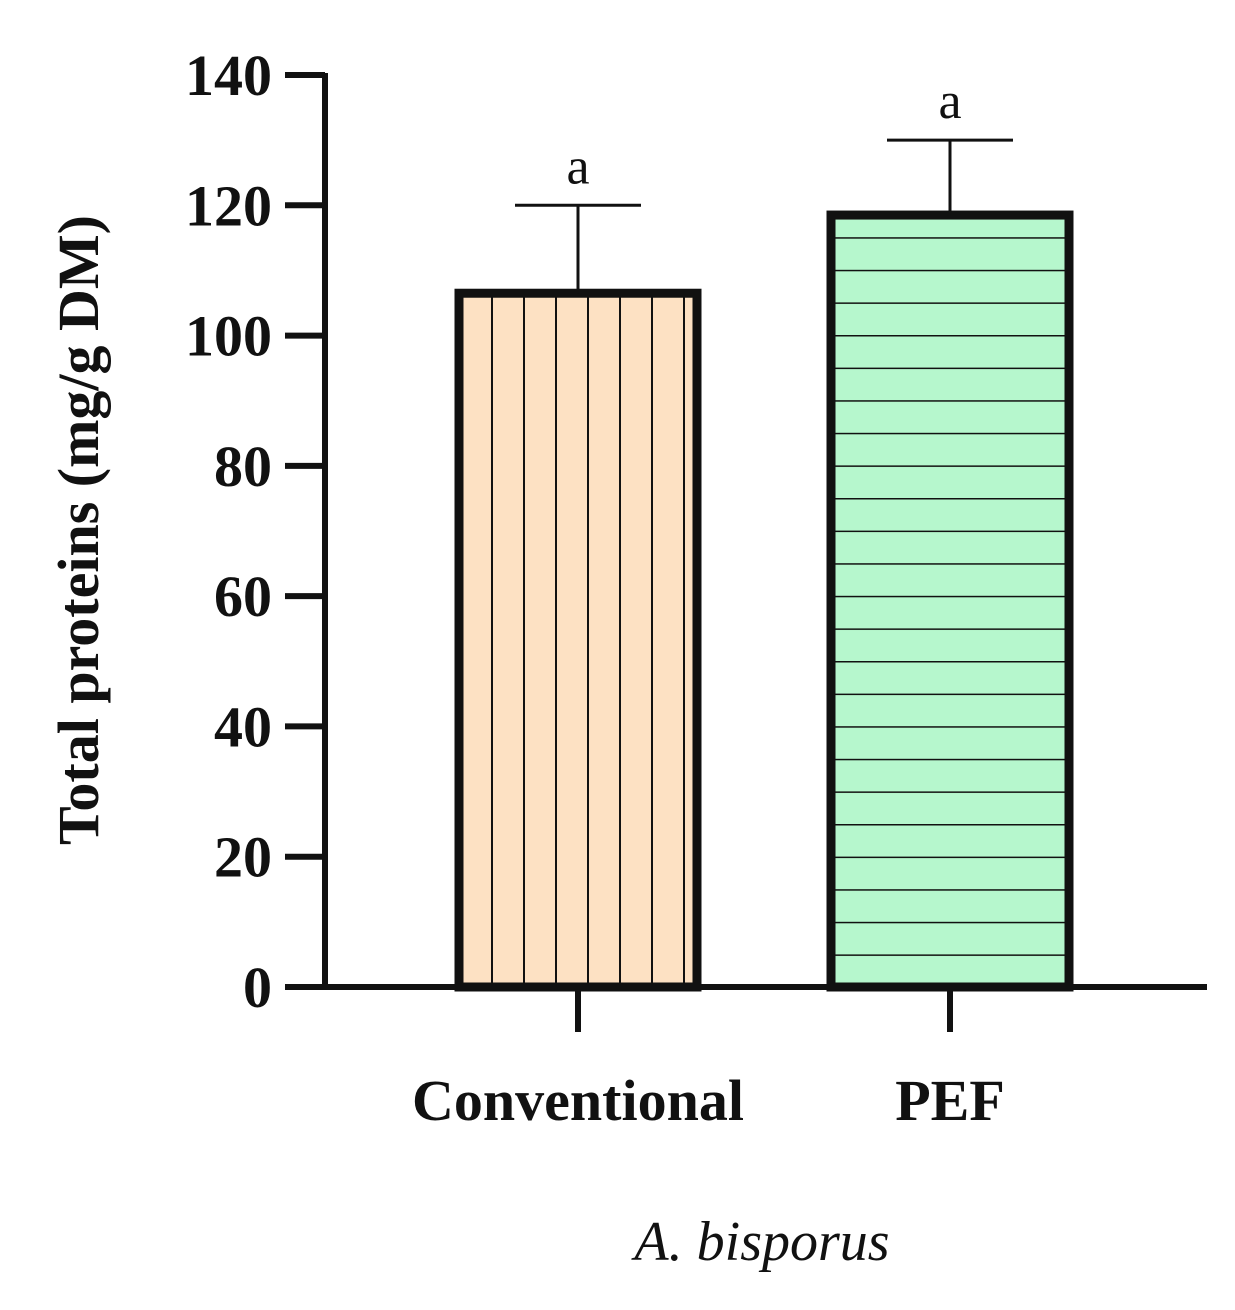 The height and width of the screenshot is (1310, 1235). What do you see at coordinates (228, 336) in the screenshot?
I see `y-tick-label: 100` at bounding box center [228, 336].